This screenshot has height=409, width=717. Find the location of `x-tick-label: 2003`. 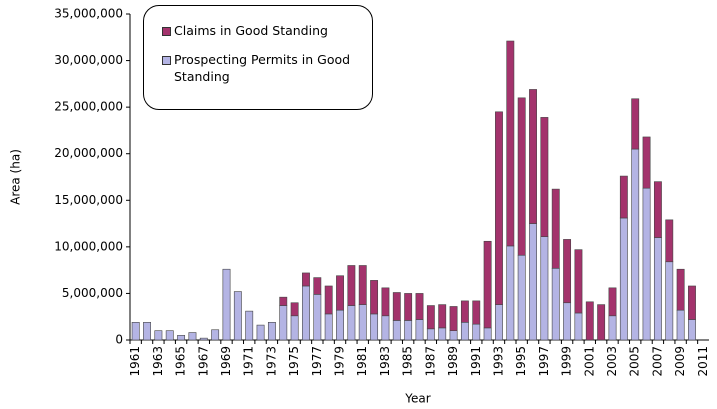

x-tick-label: 2003 is located at coordinates (612, 361).